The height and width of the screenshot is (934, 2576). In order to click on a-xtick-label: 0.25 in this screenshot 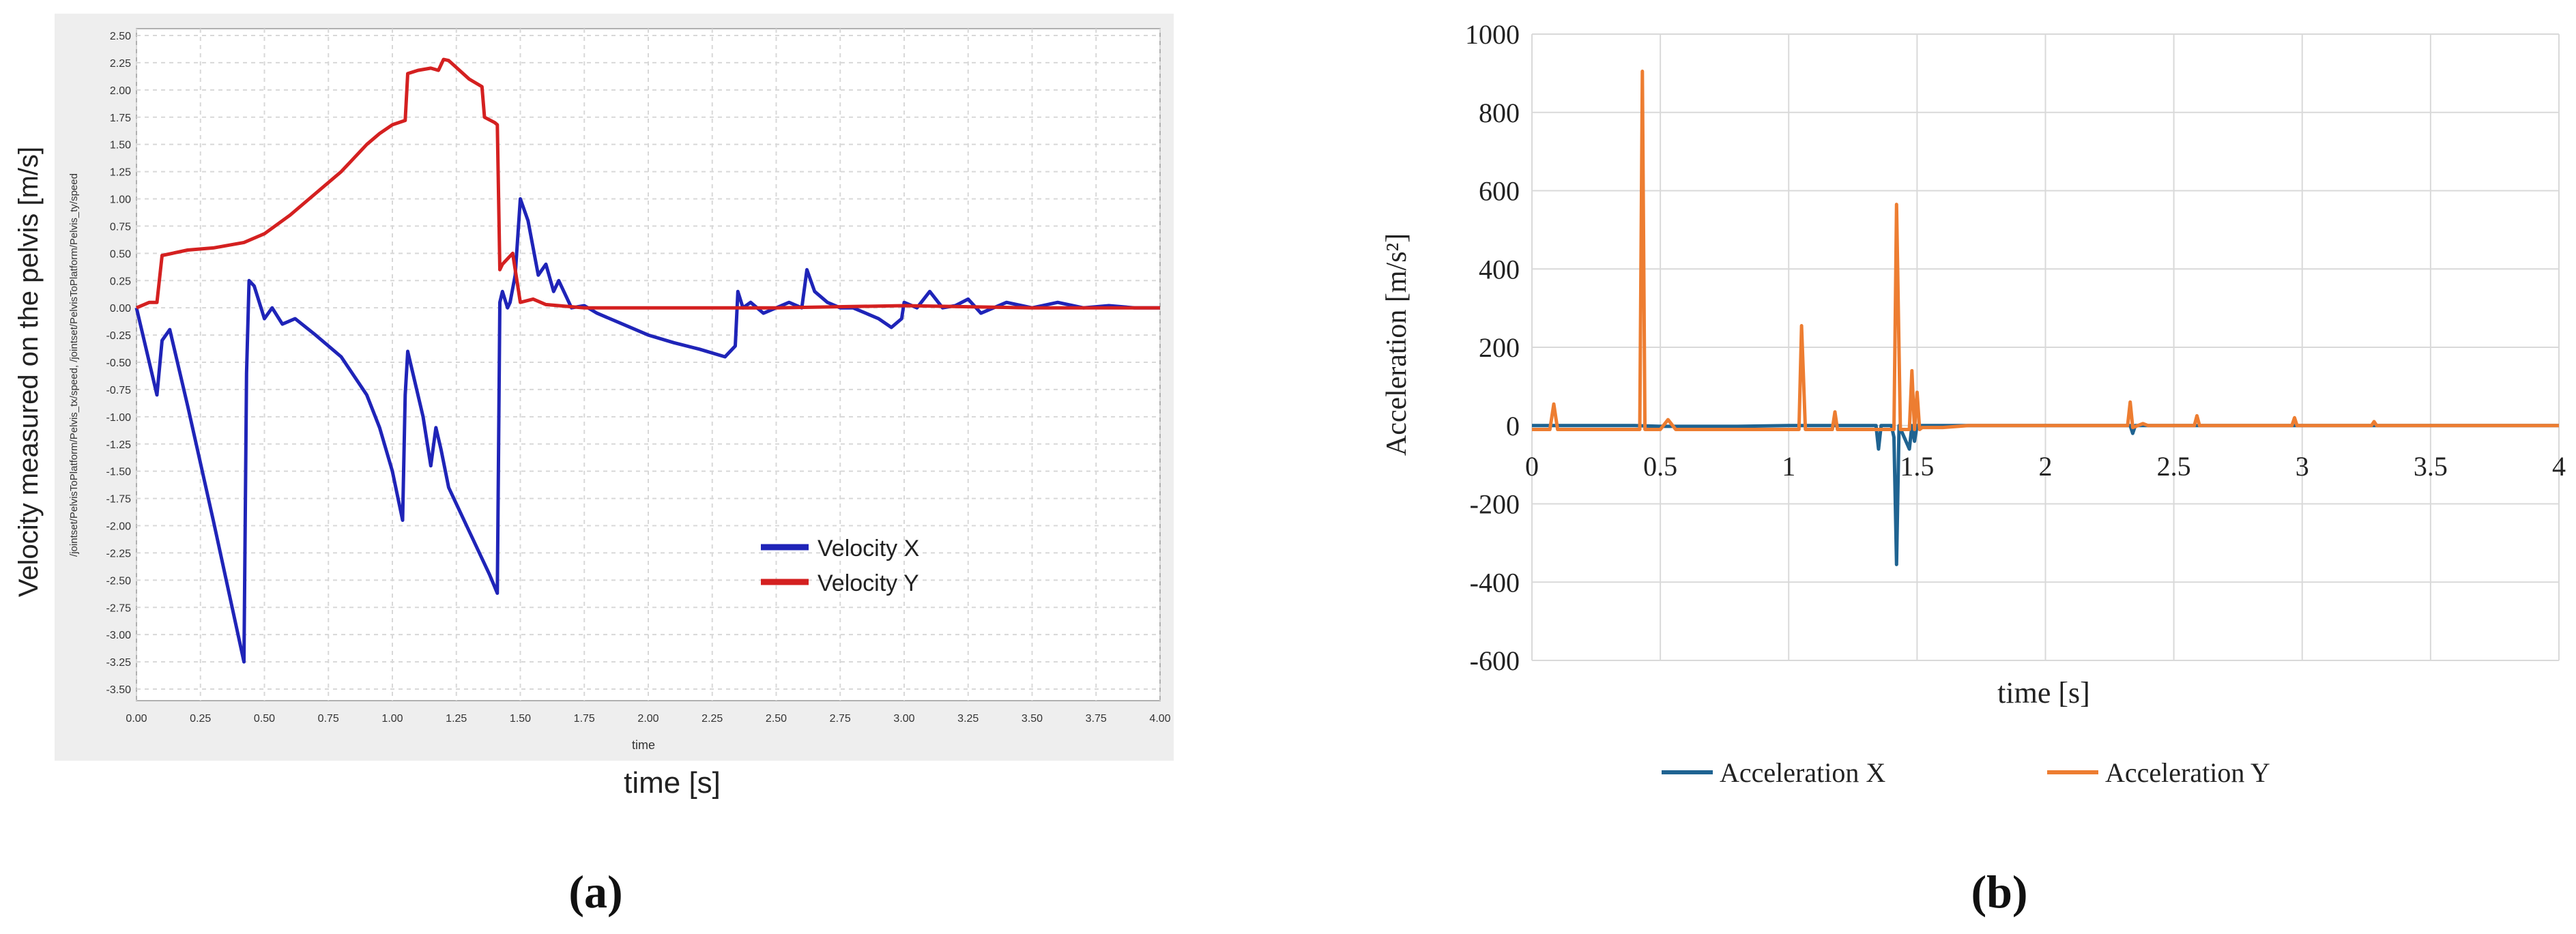, I will do `click(200, 719)`.